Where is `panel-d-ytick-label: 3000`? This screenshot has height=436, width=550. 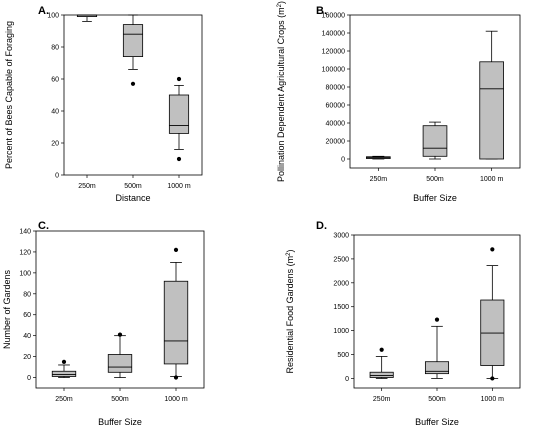
panel-d-ytick-label: 3000 is located at coordinates (341, 236).